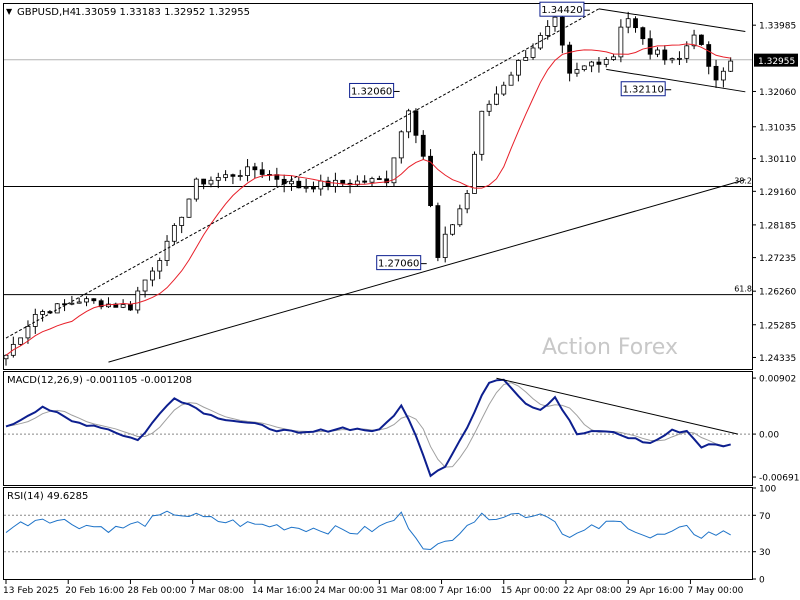  I want to click on price-axis-tick-label: 1.32060, so click(777, 93).